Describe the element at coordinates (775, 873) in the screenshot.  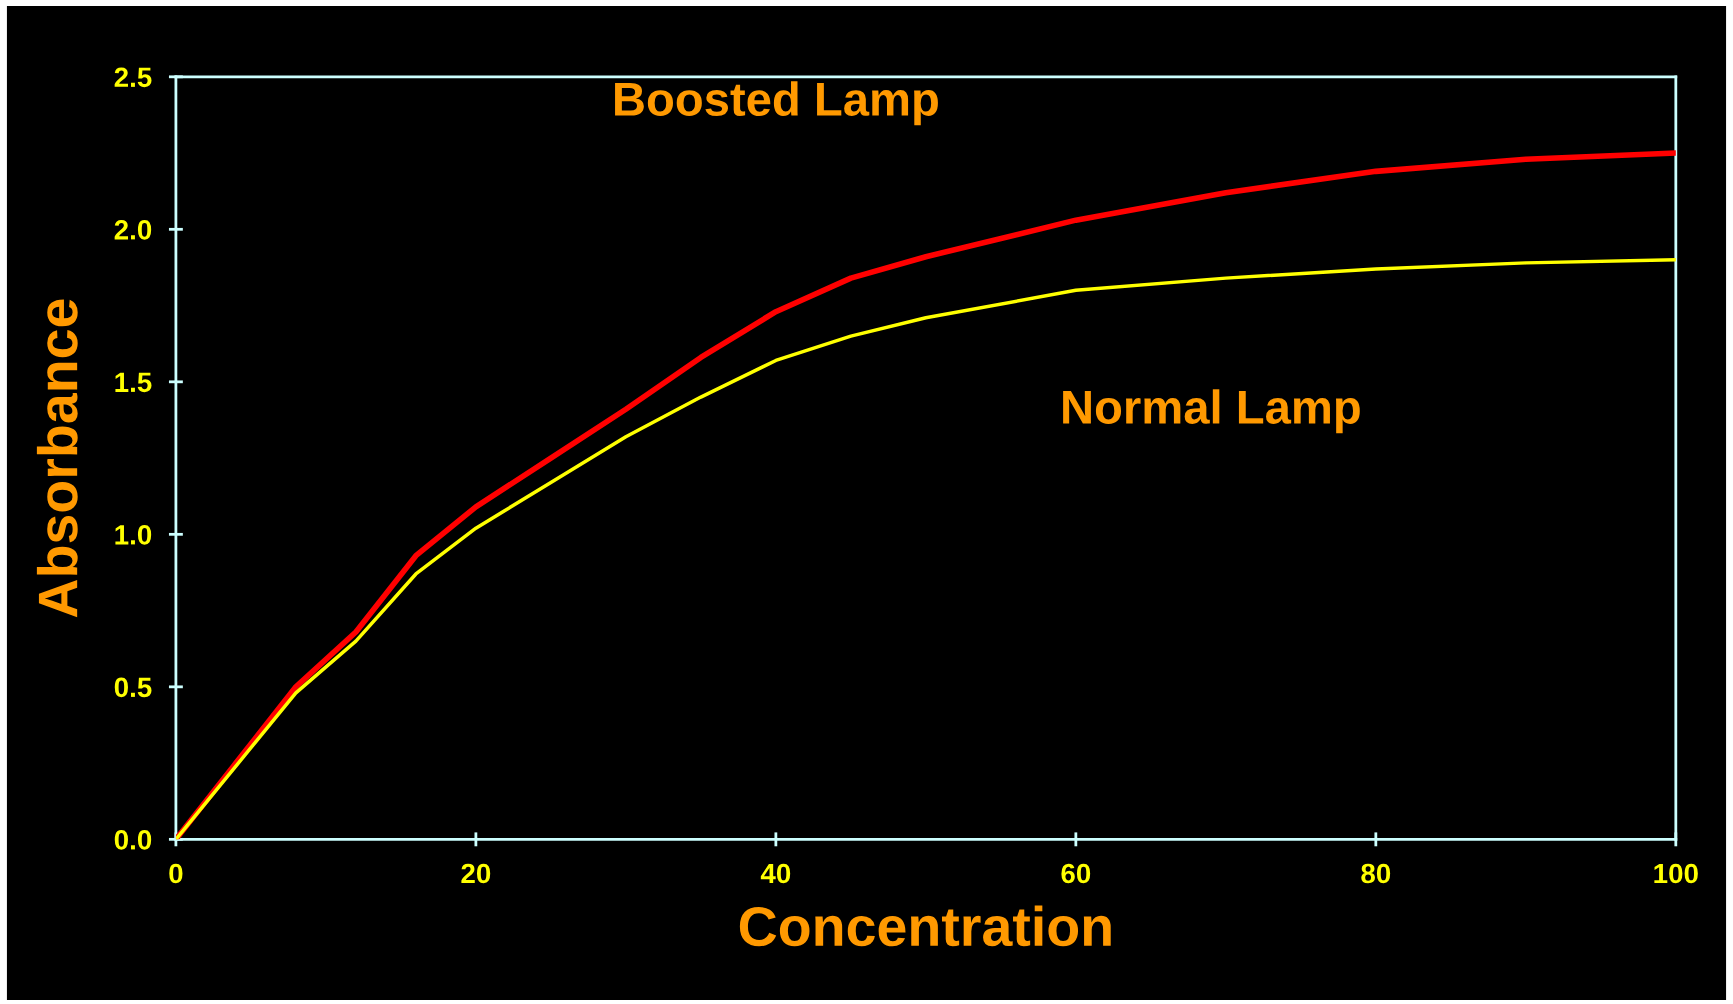
I see `x-tick-label: 40` at that location.